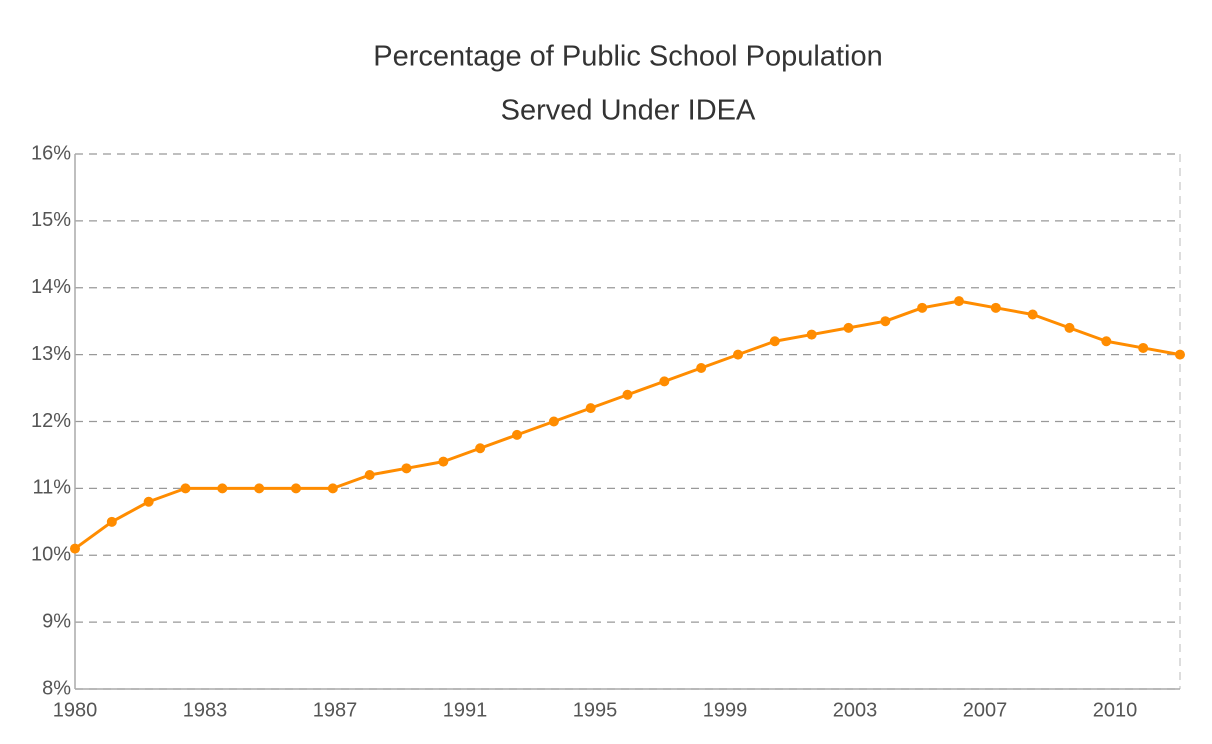 The width and height of the screenshot is (1212, 744). Describe the element at coordinates (75, 710) in the screenshot. I see `x-tick-label: 1980` at that location.